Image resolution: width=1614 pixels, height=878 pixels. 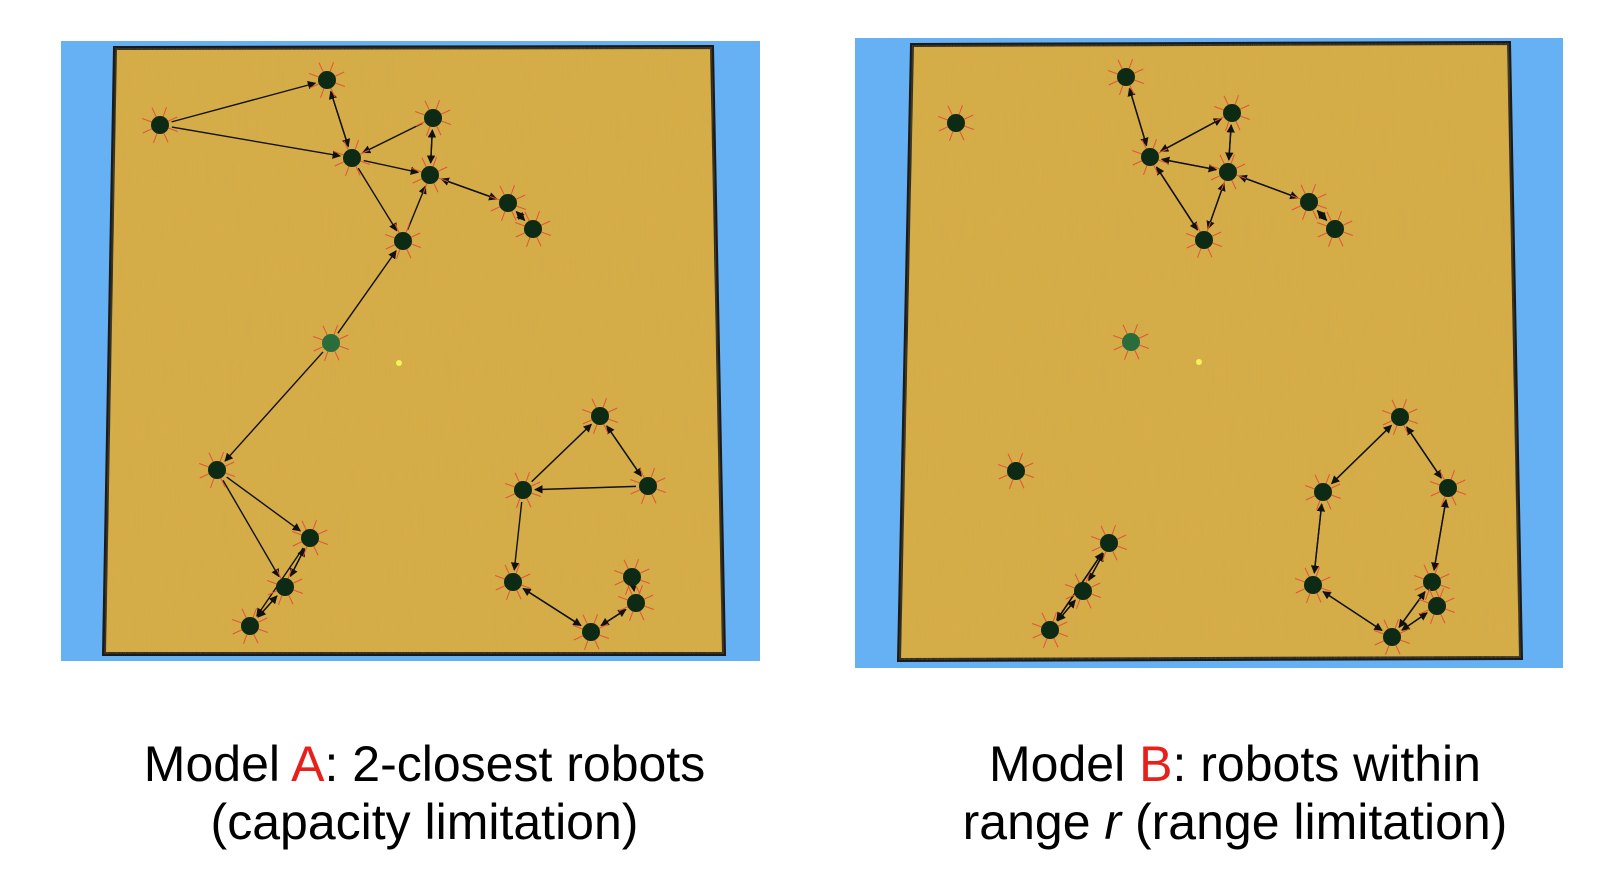 What do you see at coordinates (424, 822) in the screenshot?
I see `caption-a-line2: (capacity limitation)` at bounding box center [424, 822].